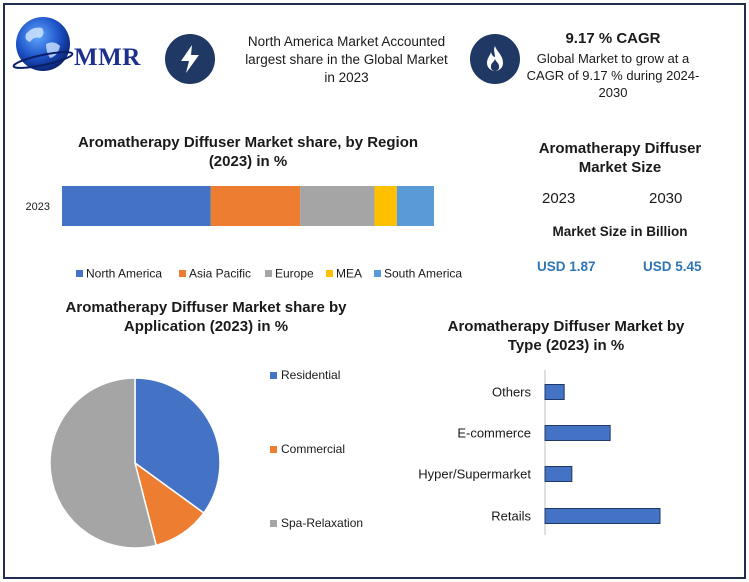  Describe the element at coordinates (620, 231) in the screenshot. I see `market-size-unit-label: Market Size in Billion` at that location.